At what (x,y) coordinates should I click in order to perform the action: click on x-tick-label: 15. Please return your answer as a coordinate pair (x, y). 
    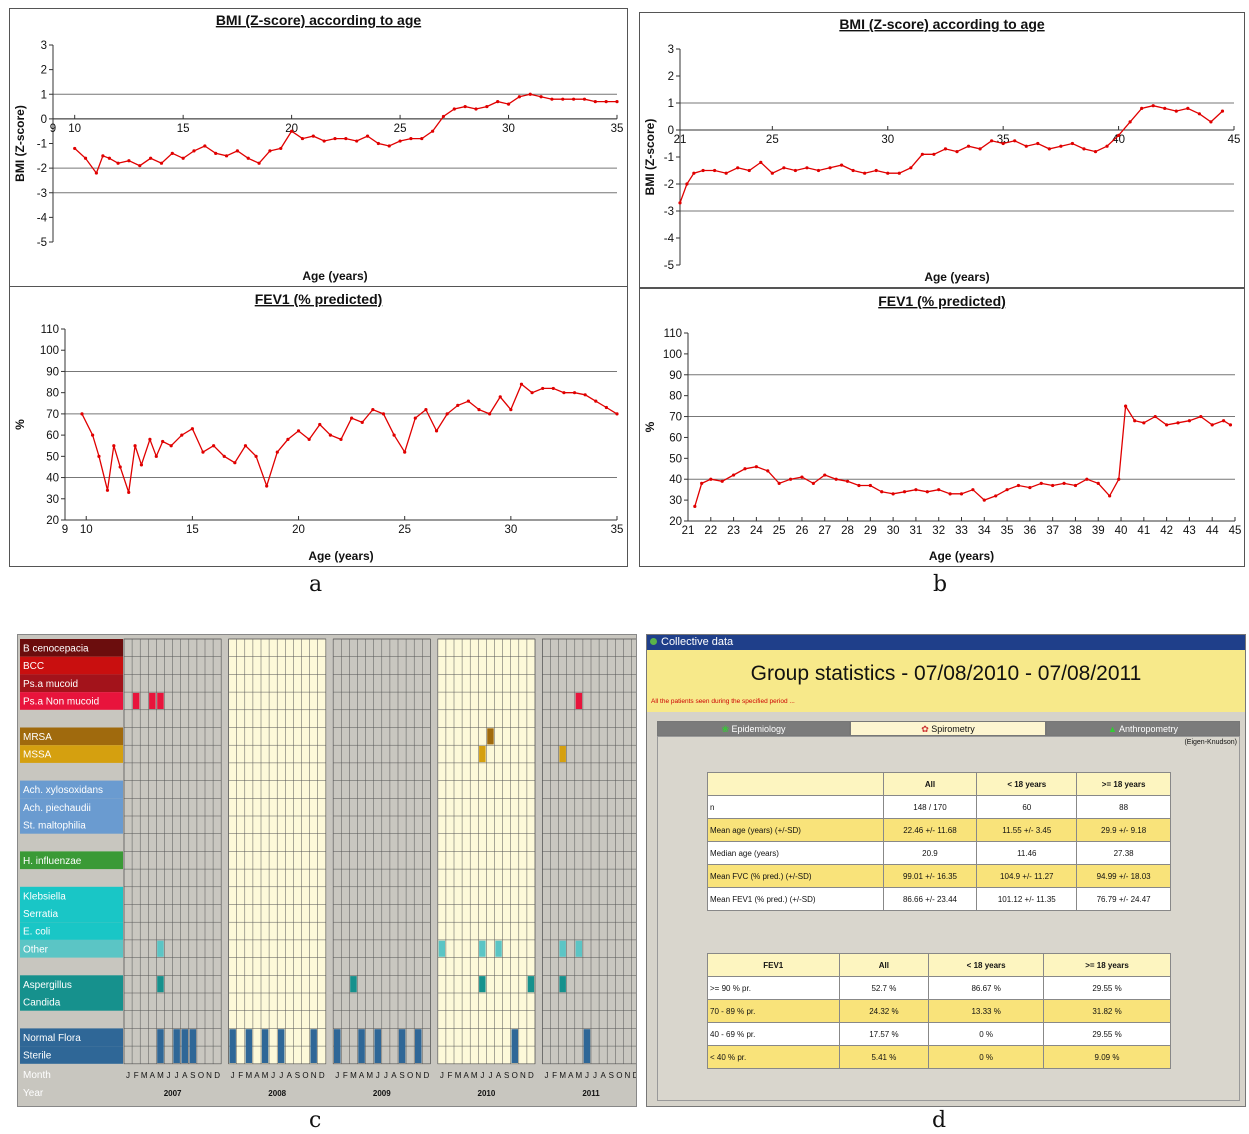
    Looking at the image, I should click on (183, 129).